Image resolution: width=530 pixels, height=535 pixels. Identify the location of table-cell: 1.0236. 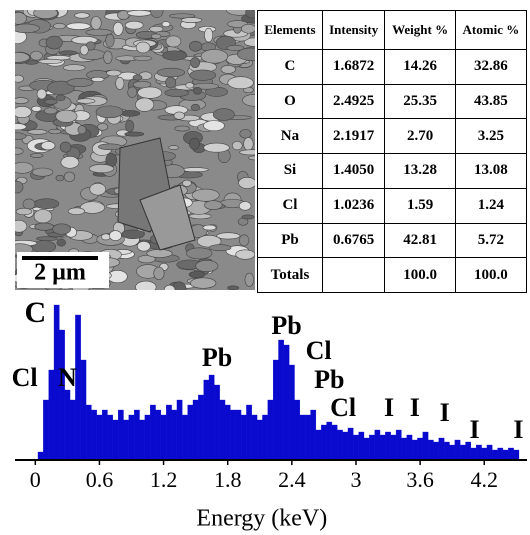
(353, 205).